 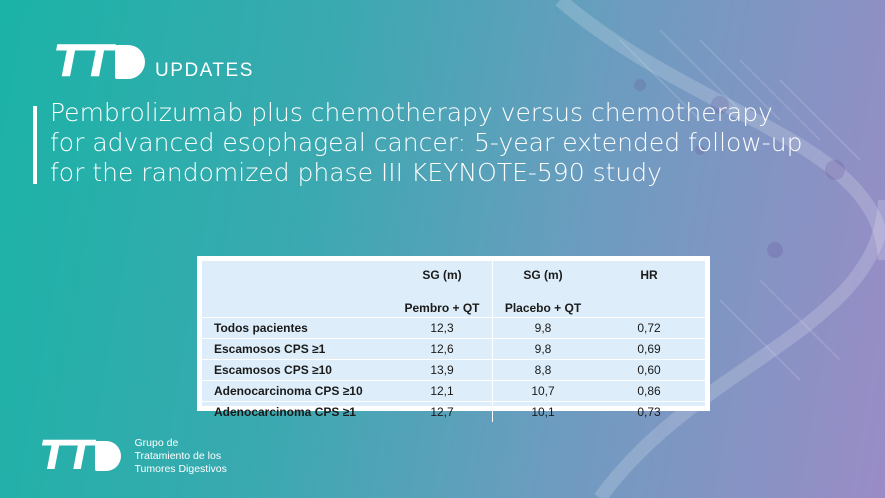 What do you see at coordinates (542, 370) in the screenshot?
I see `placebo-value: 8,8` at bounding box center [542, 370].